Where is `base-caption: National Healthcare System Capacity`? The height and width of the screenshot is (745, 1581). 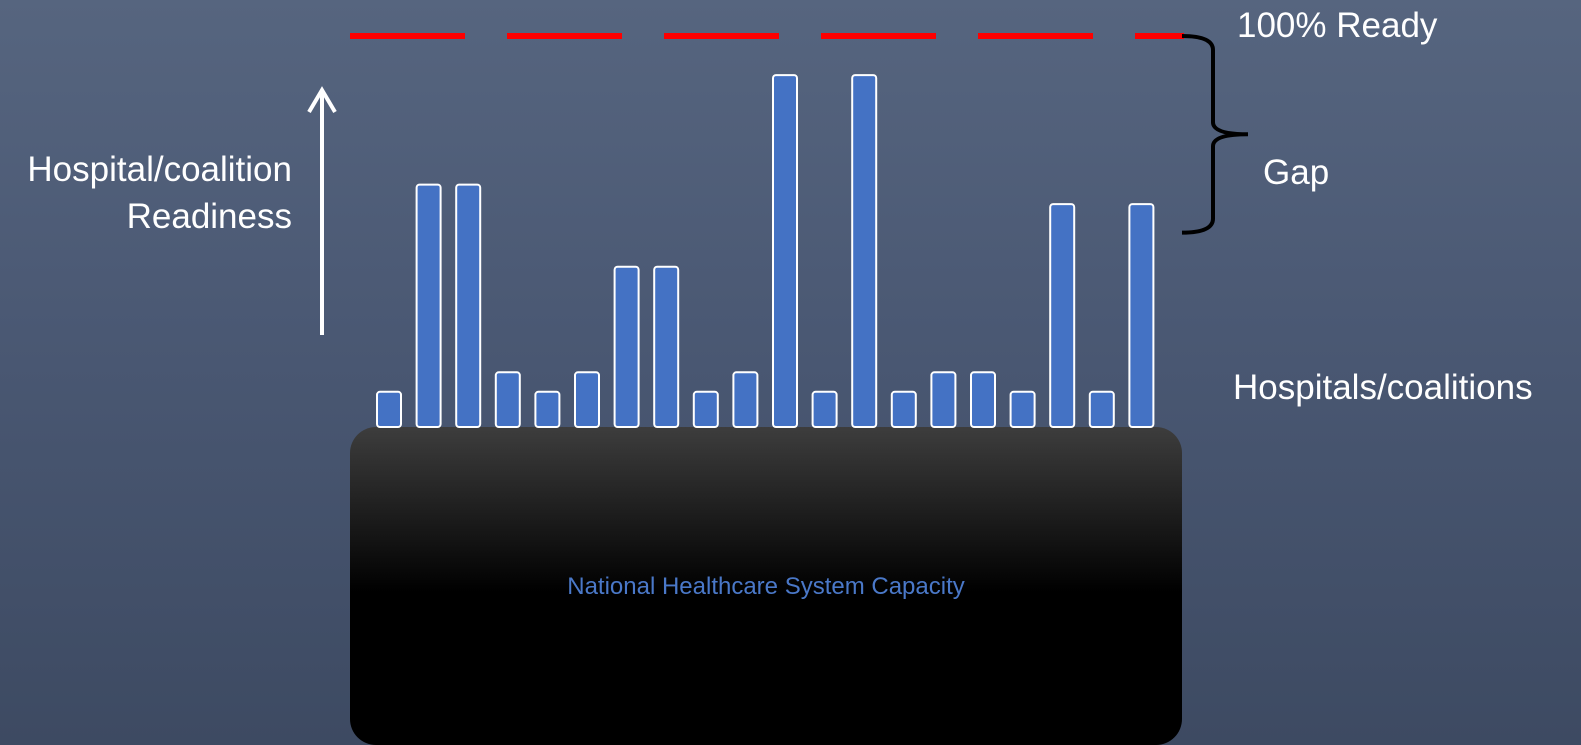
base-caption: National Healthcare System Capacity is located at coordinates (766, 586).